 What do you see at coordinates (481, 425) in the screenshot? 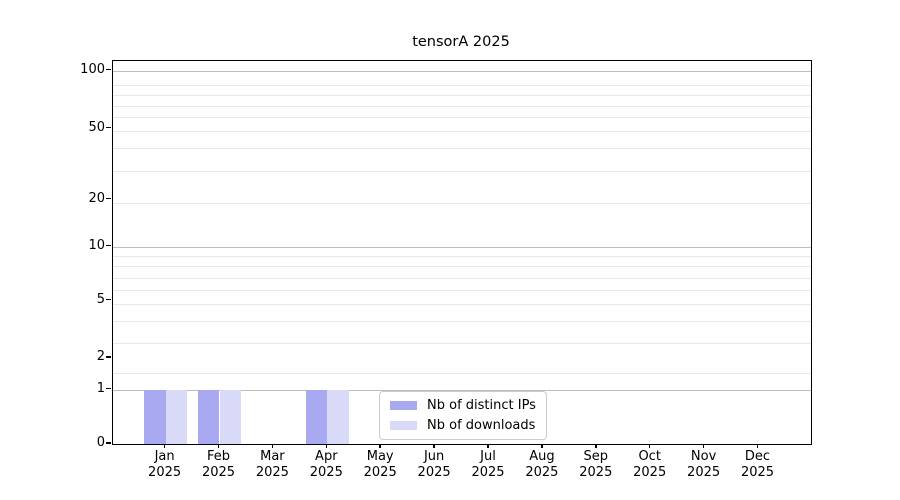
I see `legend-label-downloads: Nb of downloads` at bounding box center [481, 425].